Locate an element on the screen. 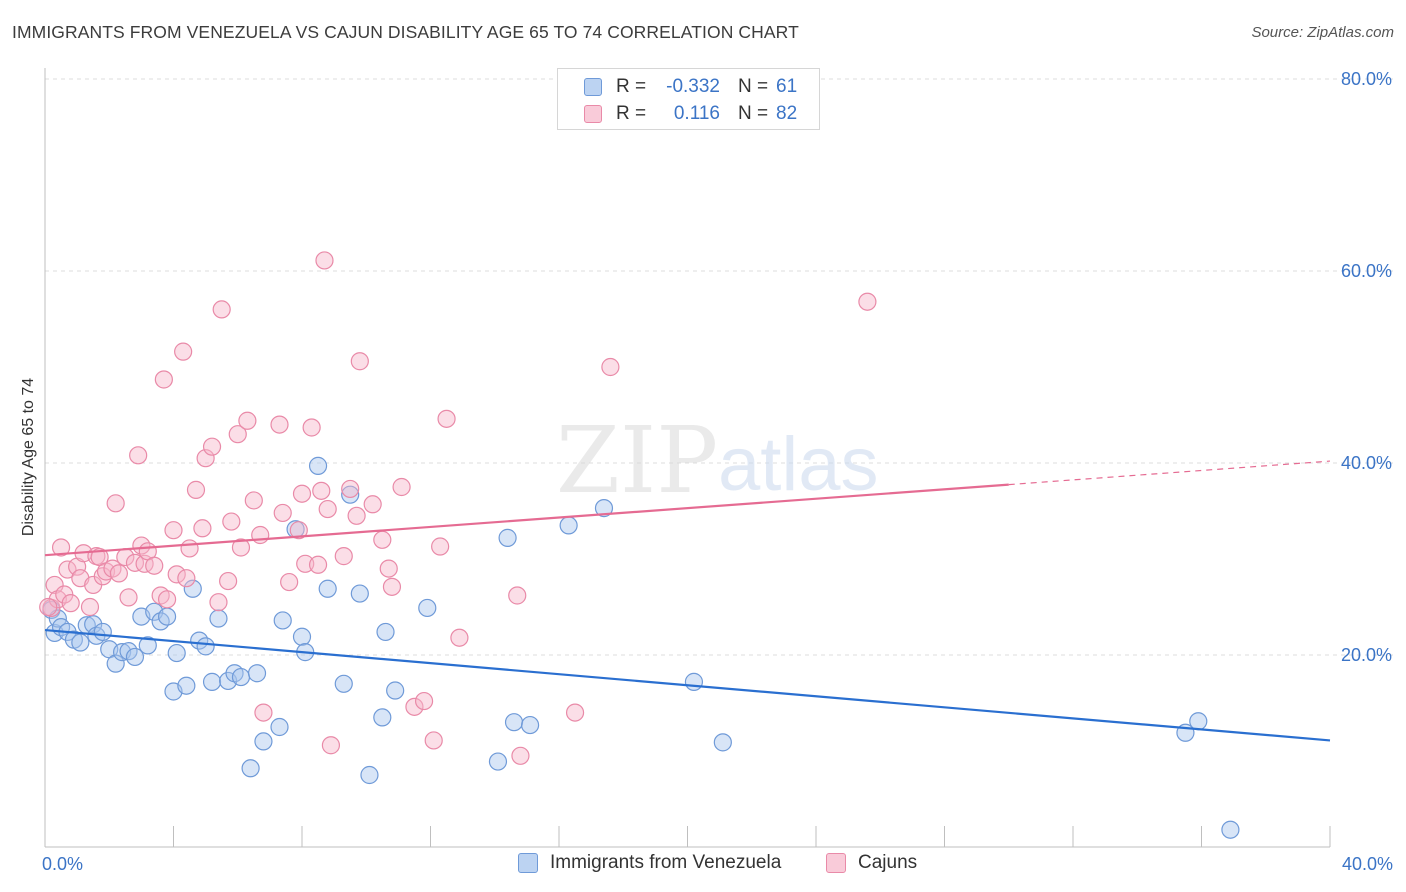 The image size is (1406, 892). legend-label-venezuela: Immigrants from Venezuela is located at coordinates (666, 862).